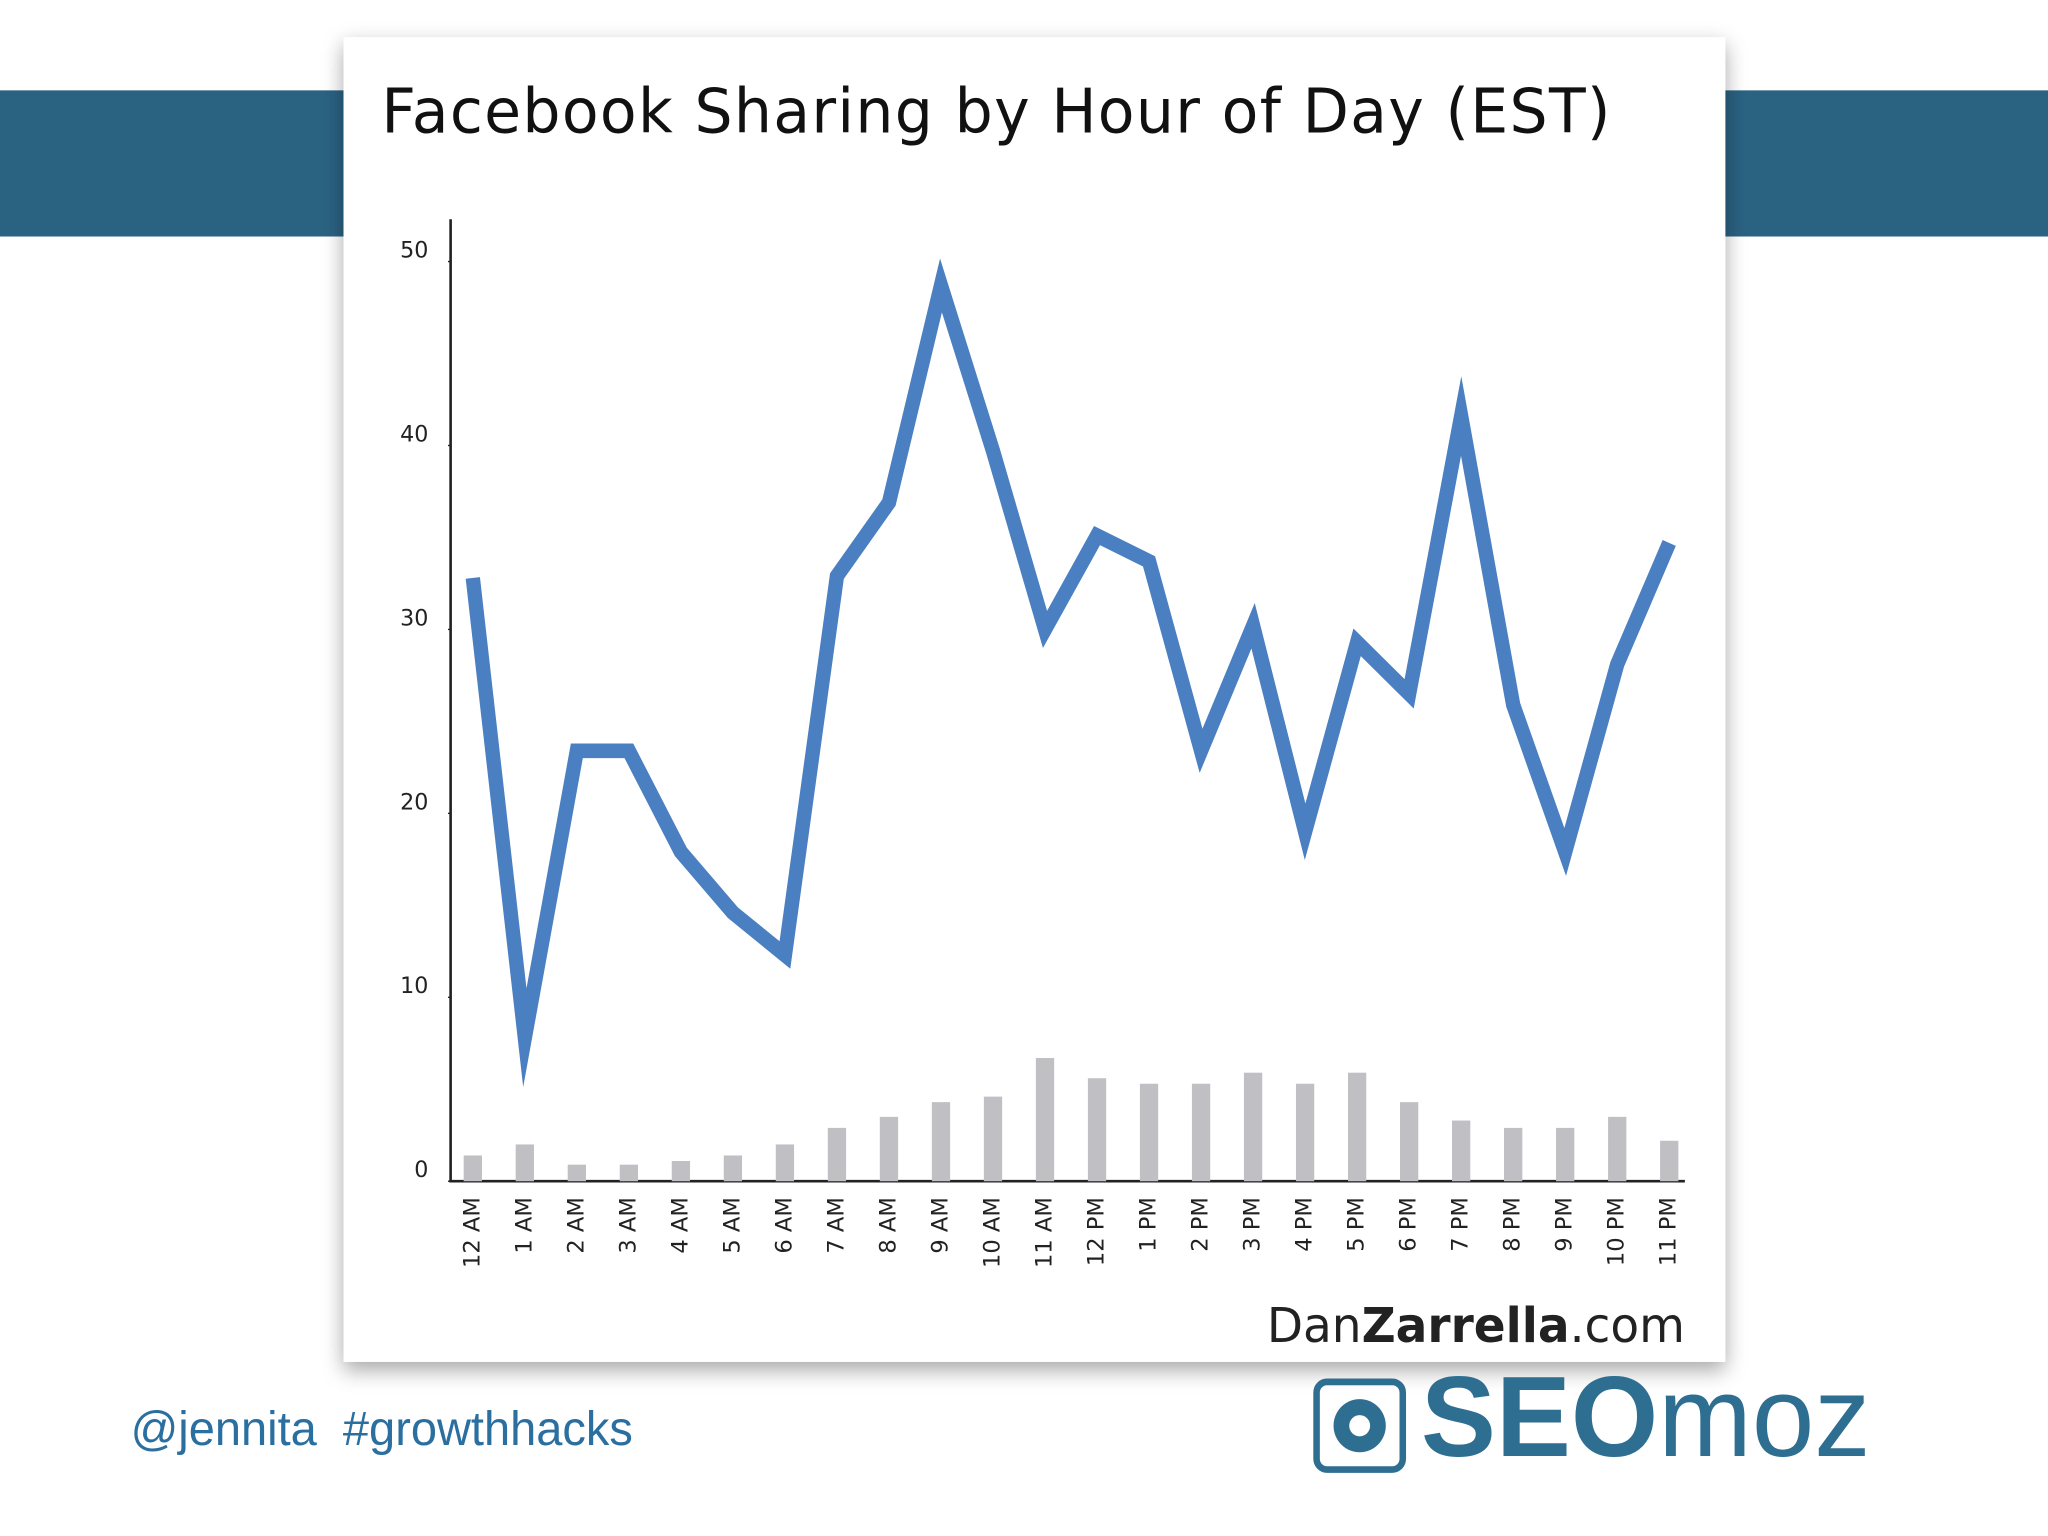 The image size is (2048, 1536). I want to click on x-tick-label: 4 PM, so click(1305, 1224).